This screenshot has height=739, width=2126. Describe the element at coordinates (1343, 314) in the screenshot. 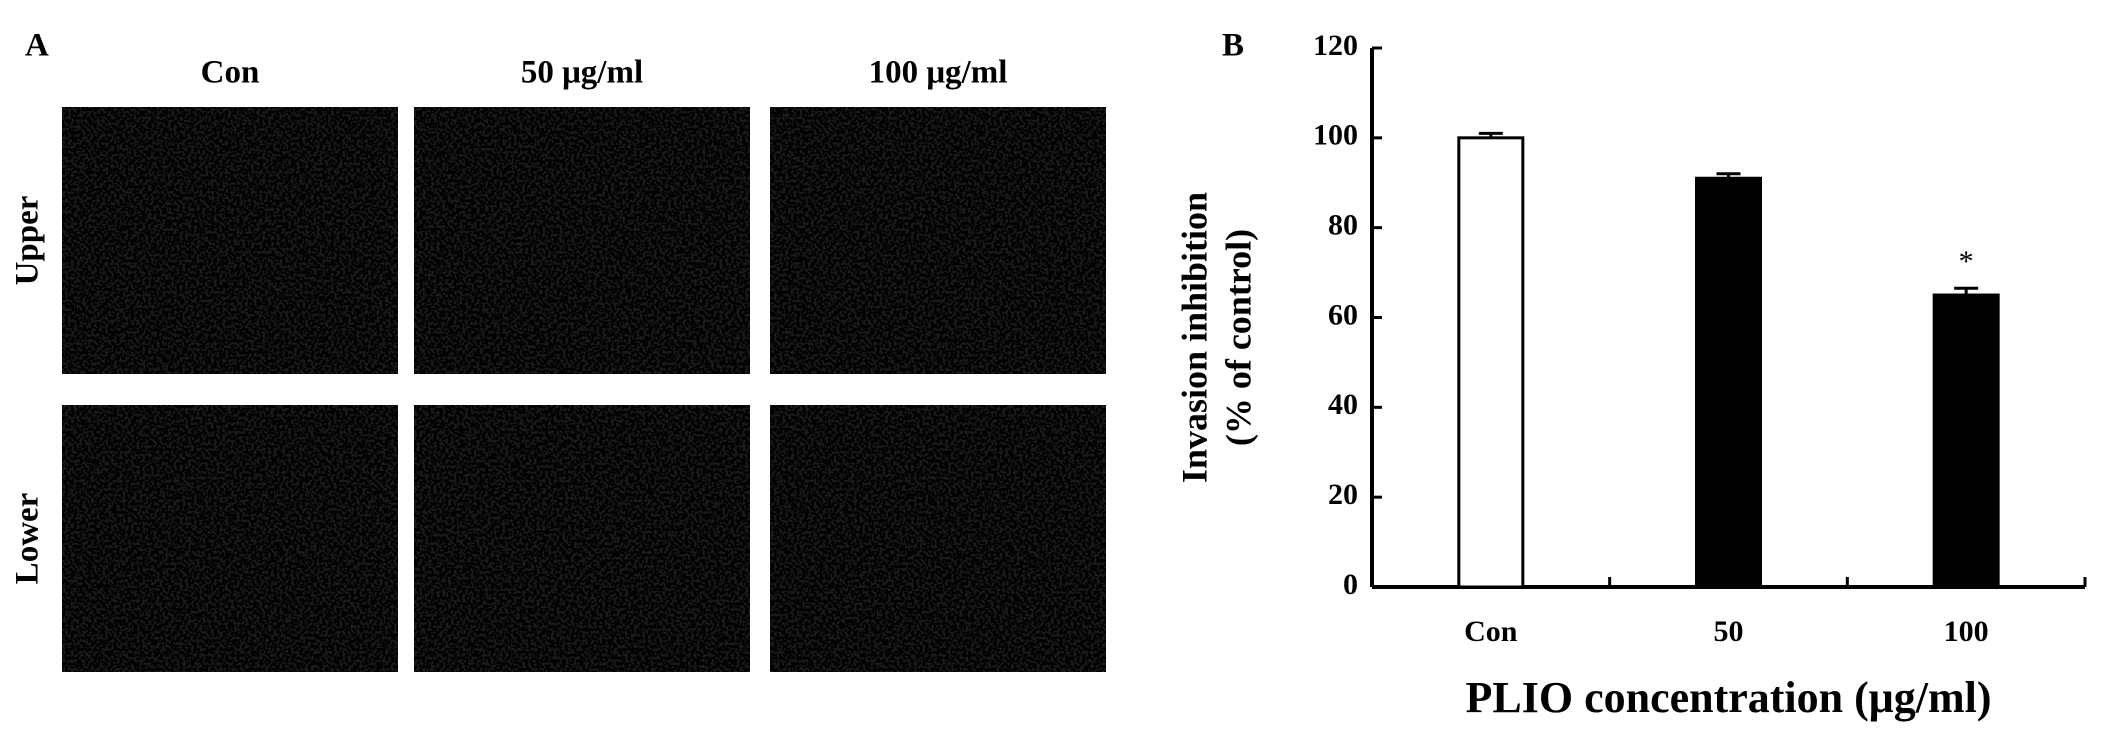

I see `y-tick-label: 60` at that location.